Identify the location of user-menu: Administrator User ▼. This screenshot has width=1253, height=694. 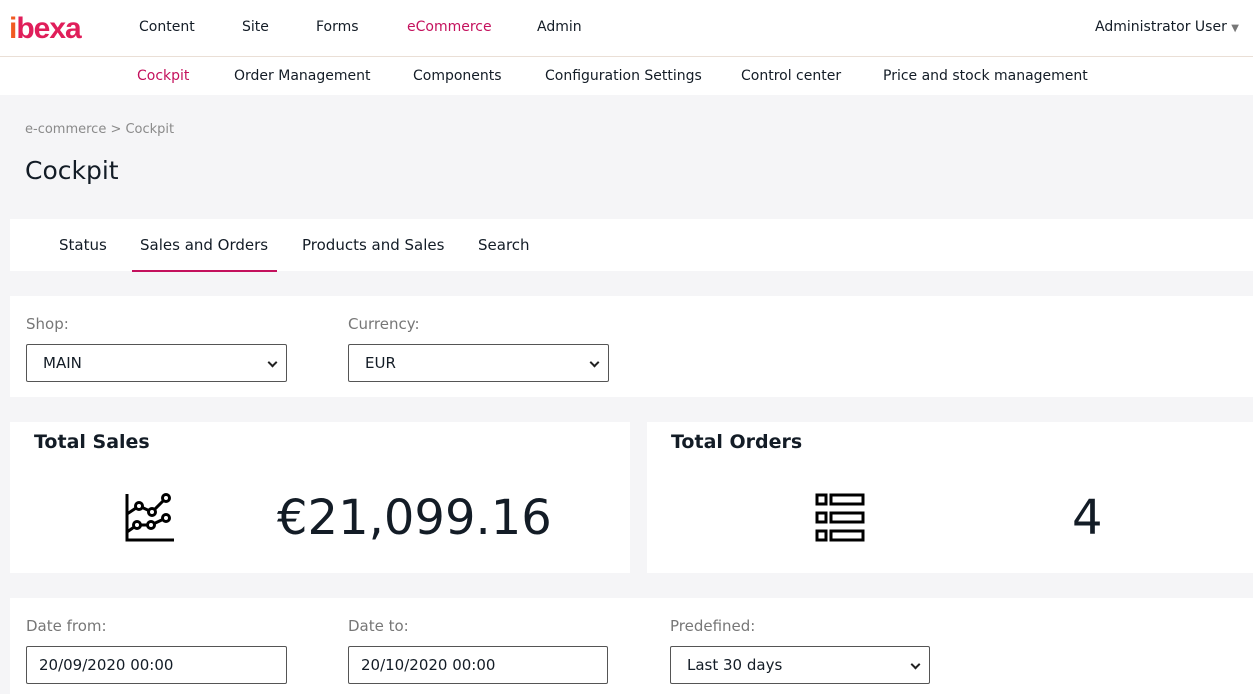
(1167, 27).